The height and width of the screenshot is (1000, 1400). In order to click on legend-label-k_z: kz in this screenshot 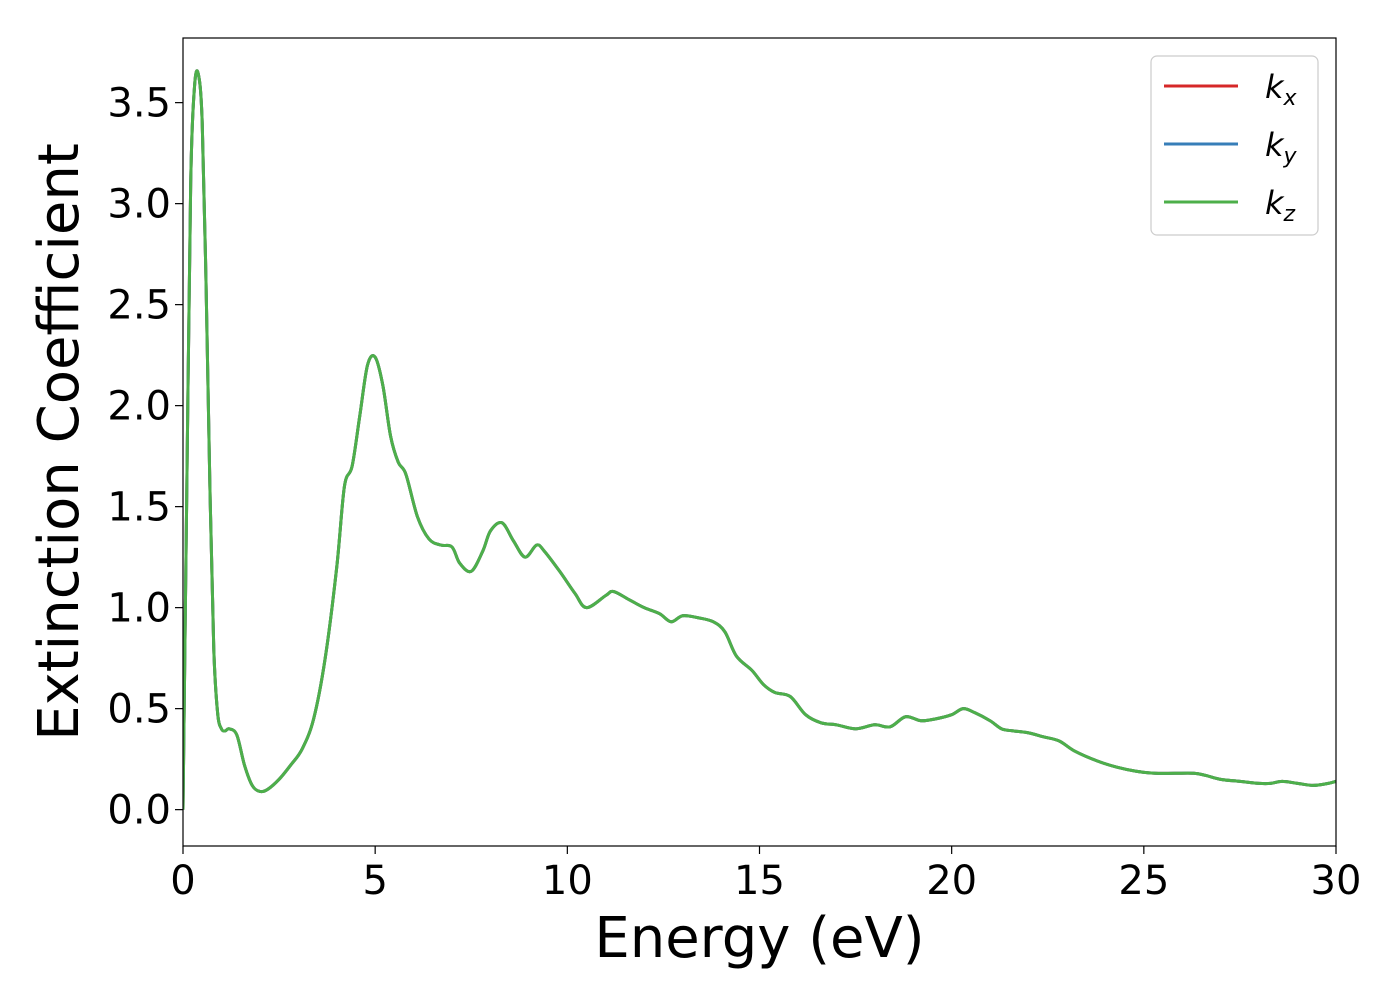, I will do `click(1280, 205)`.